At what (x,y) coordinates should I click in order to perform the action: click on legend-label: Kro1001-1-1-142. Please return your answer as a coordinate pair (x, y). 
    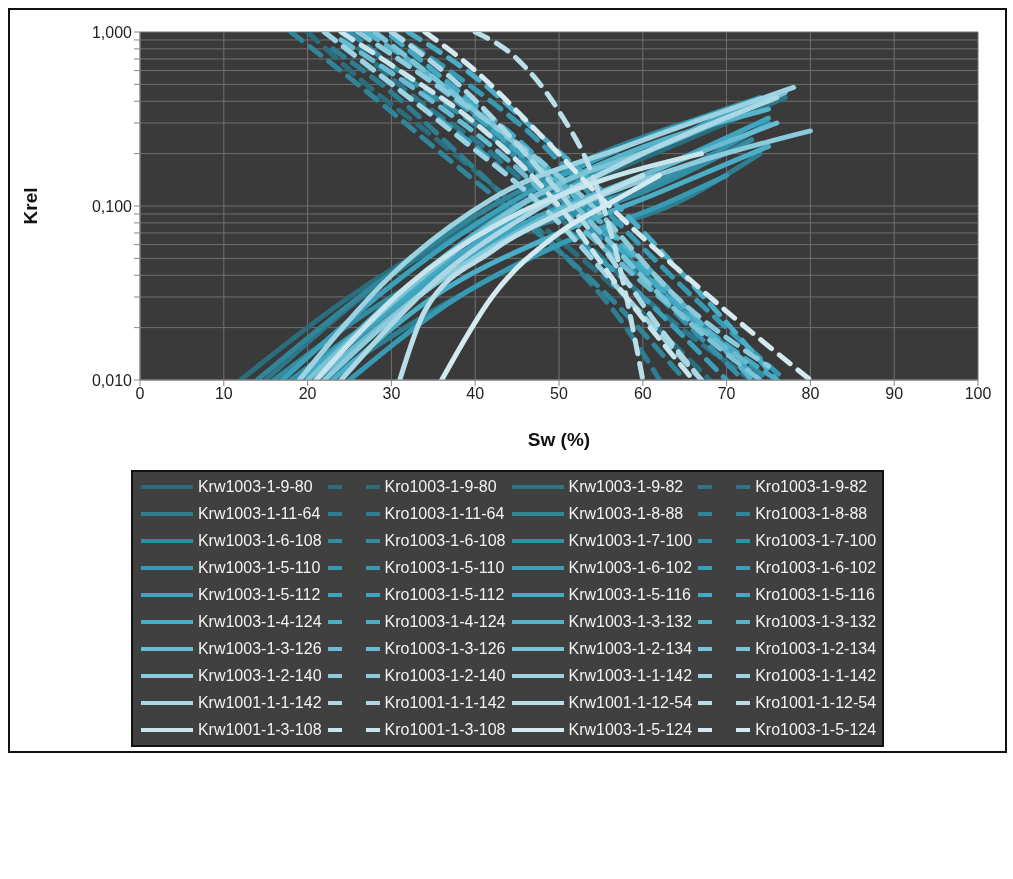
    Looking at the image, I should click on (445, 703).